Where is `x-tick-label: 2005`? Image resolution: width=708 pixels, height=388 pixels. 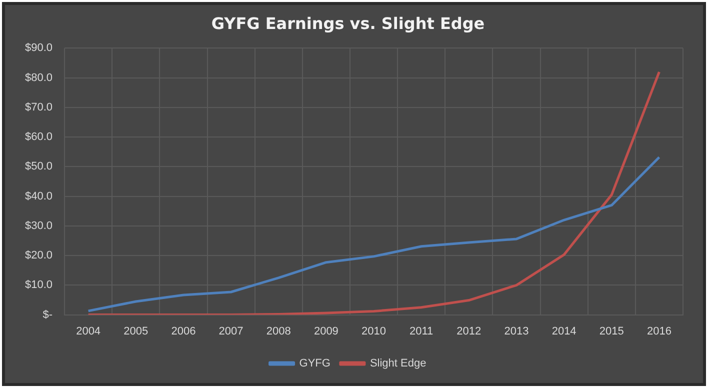 x-tick-label: 2005 is located at coordinates (136, 331).